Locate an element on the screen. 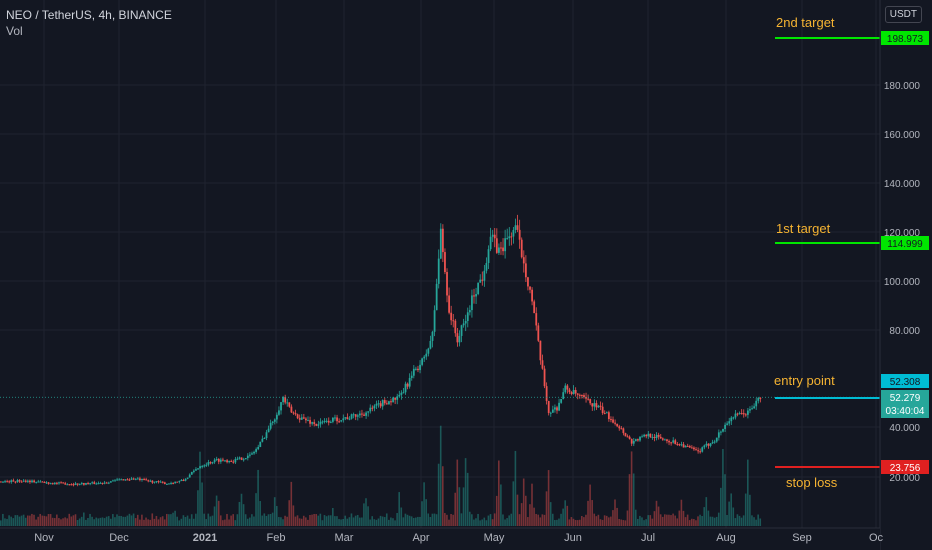  x-tick-label: Mar is located at coordinates (344, 538).